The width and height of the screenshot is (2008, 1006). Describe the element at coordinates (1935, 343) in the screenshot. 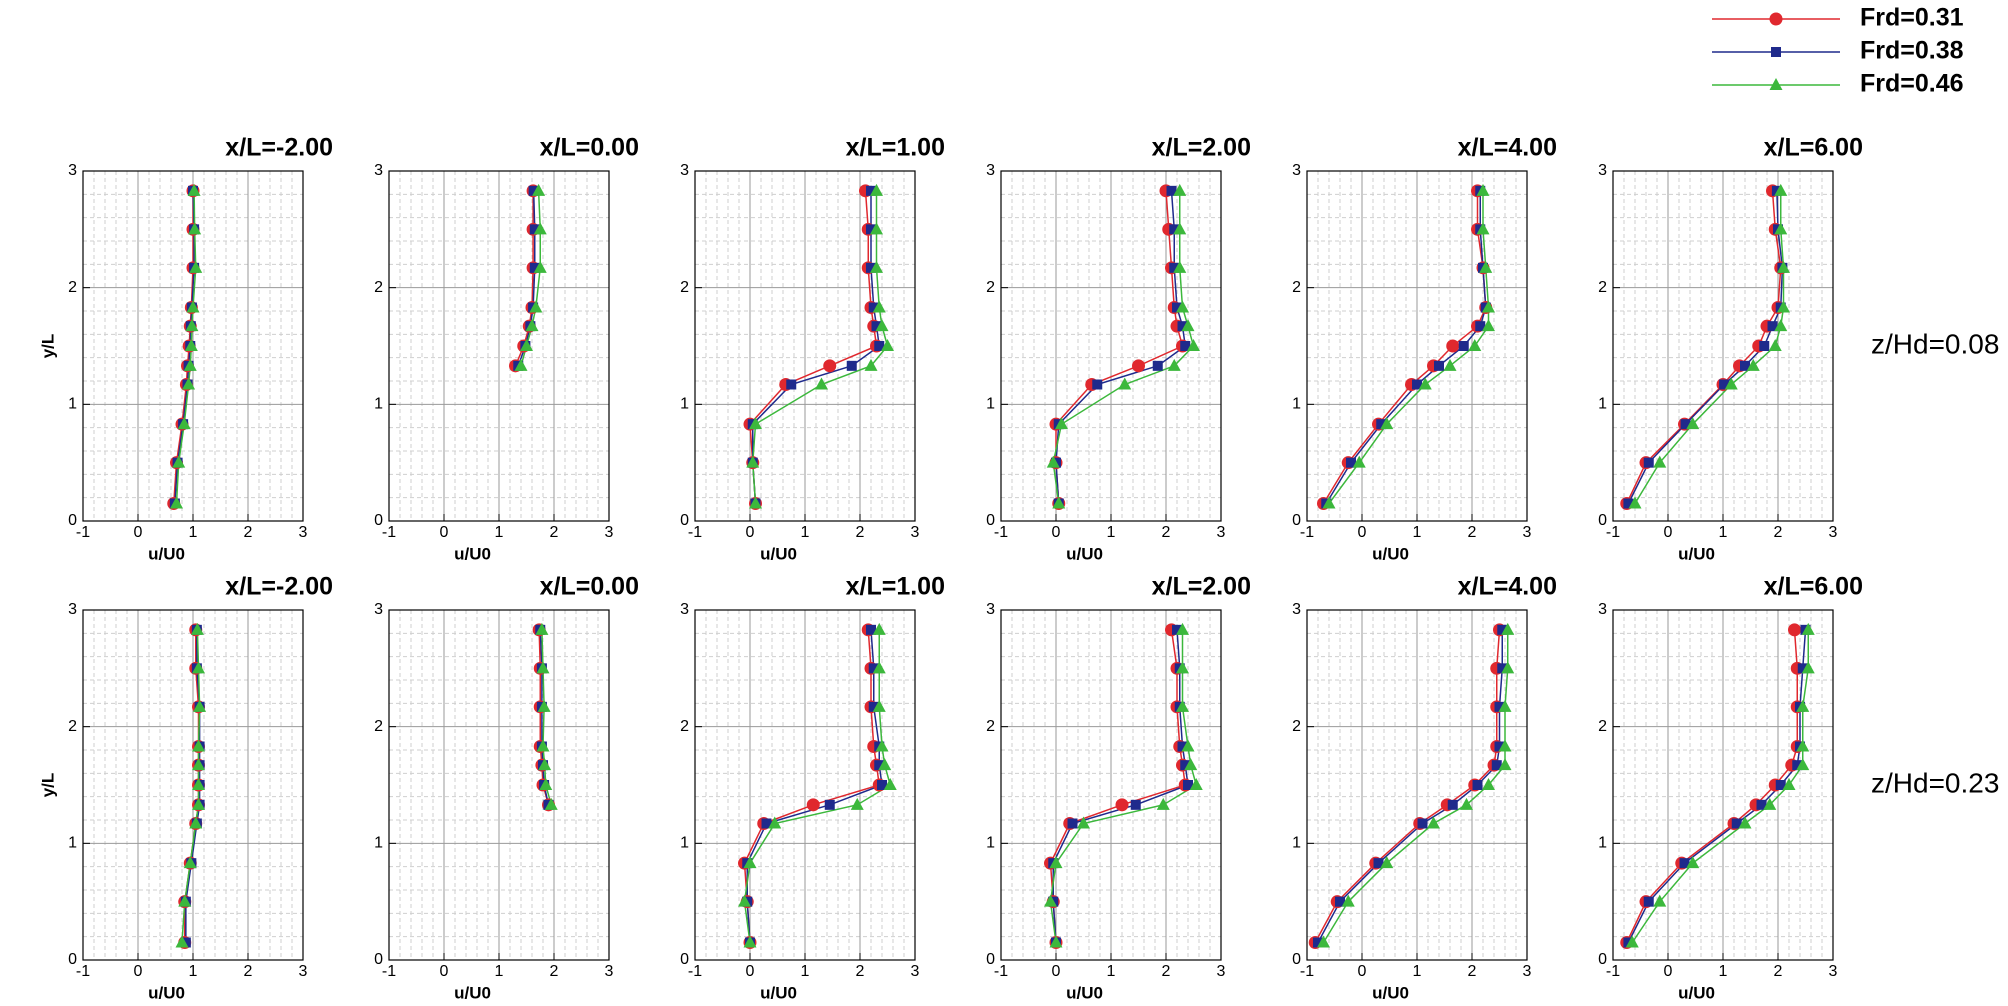

I see `row-label: z/Hd=0.08` at that location.